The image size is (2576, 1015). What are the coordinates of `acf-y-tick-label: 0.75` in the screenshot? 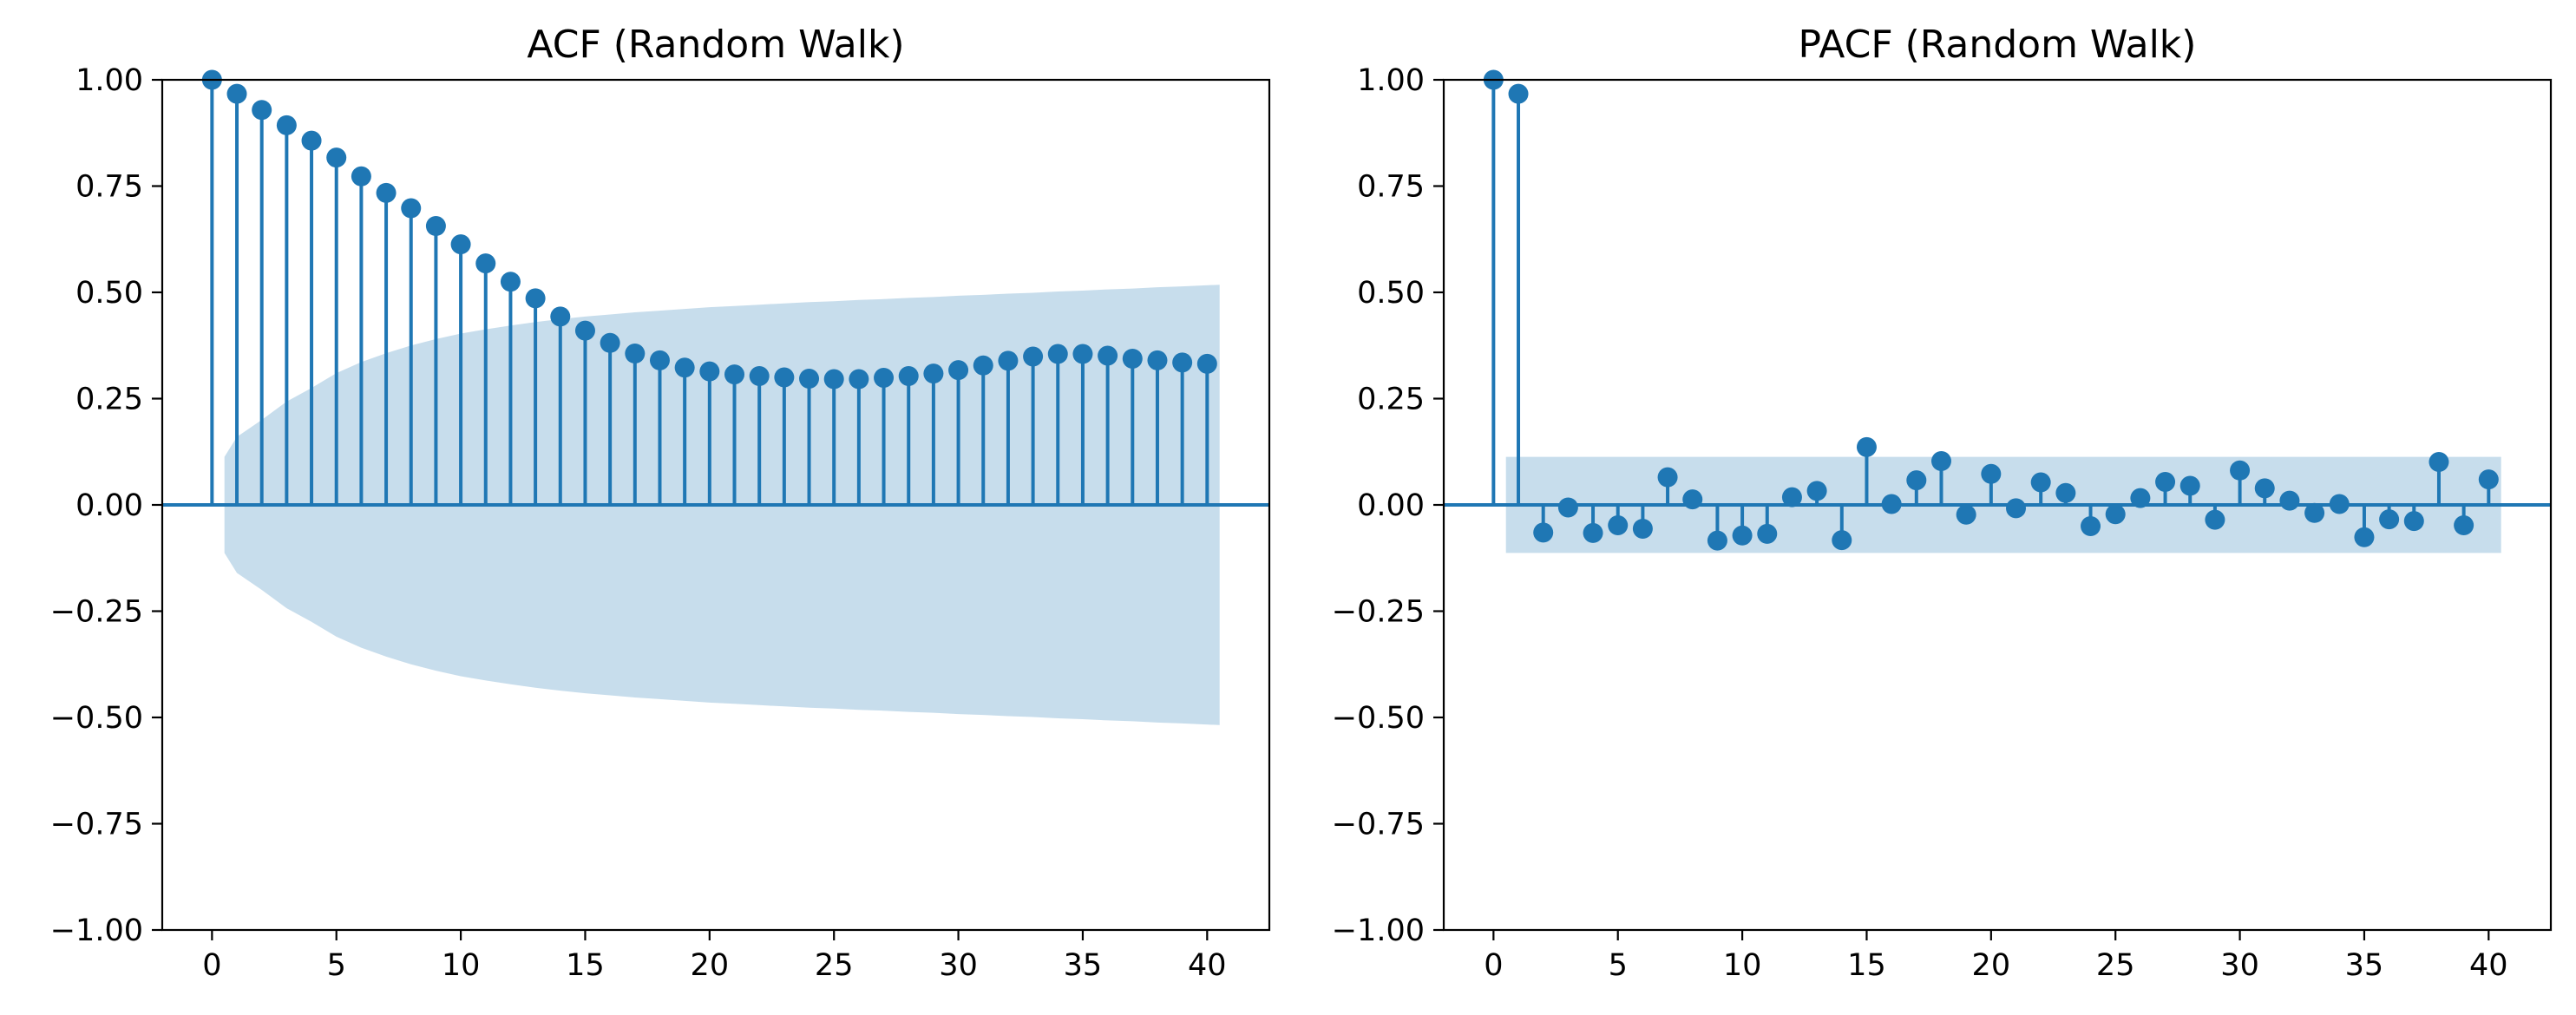 It's located at (109, 187).